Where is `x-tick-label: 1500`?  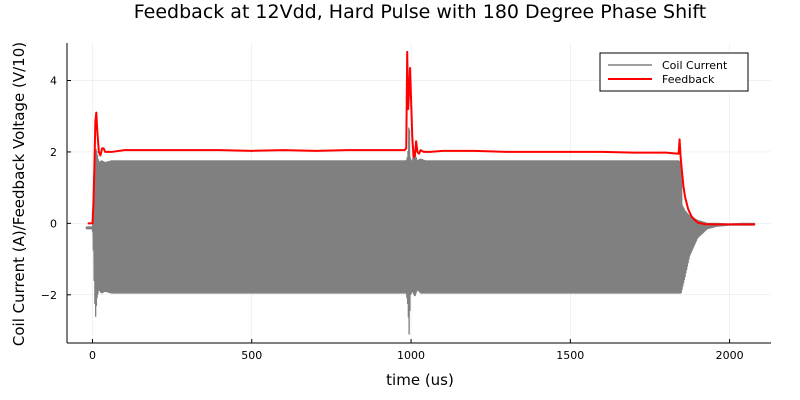 x-tick-label: 1500 is located at coordinates (570, 355).